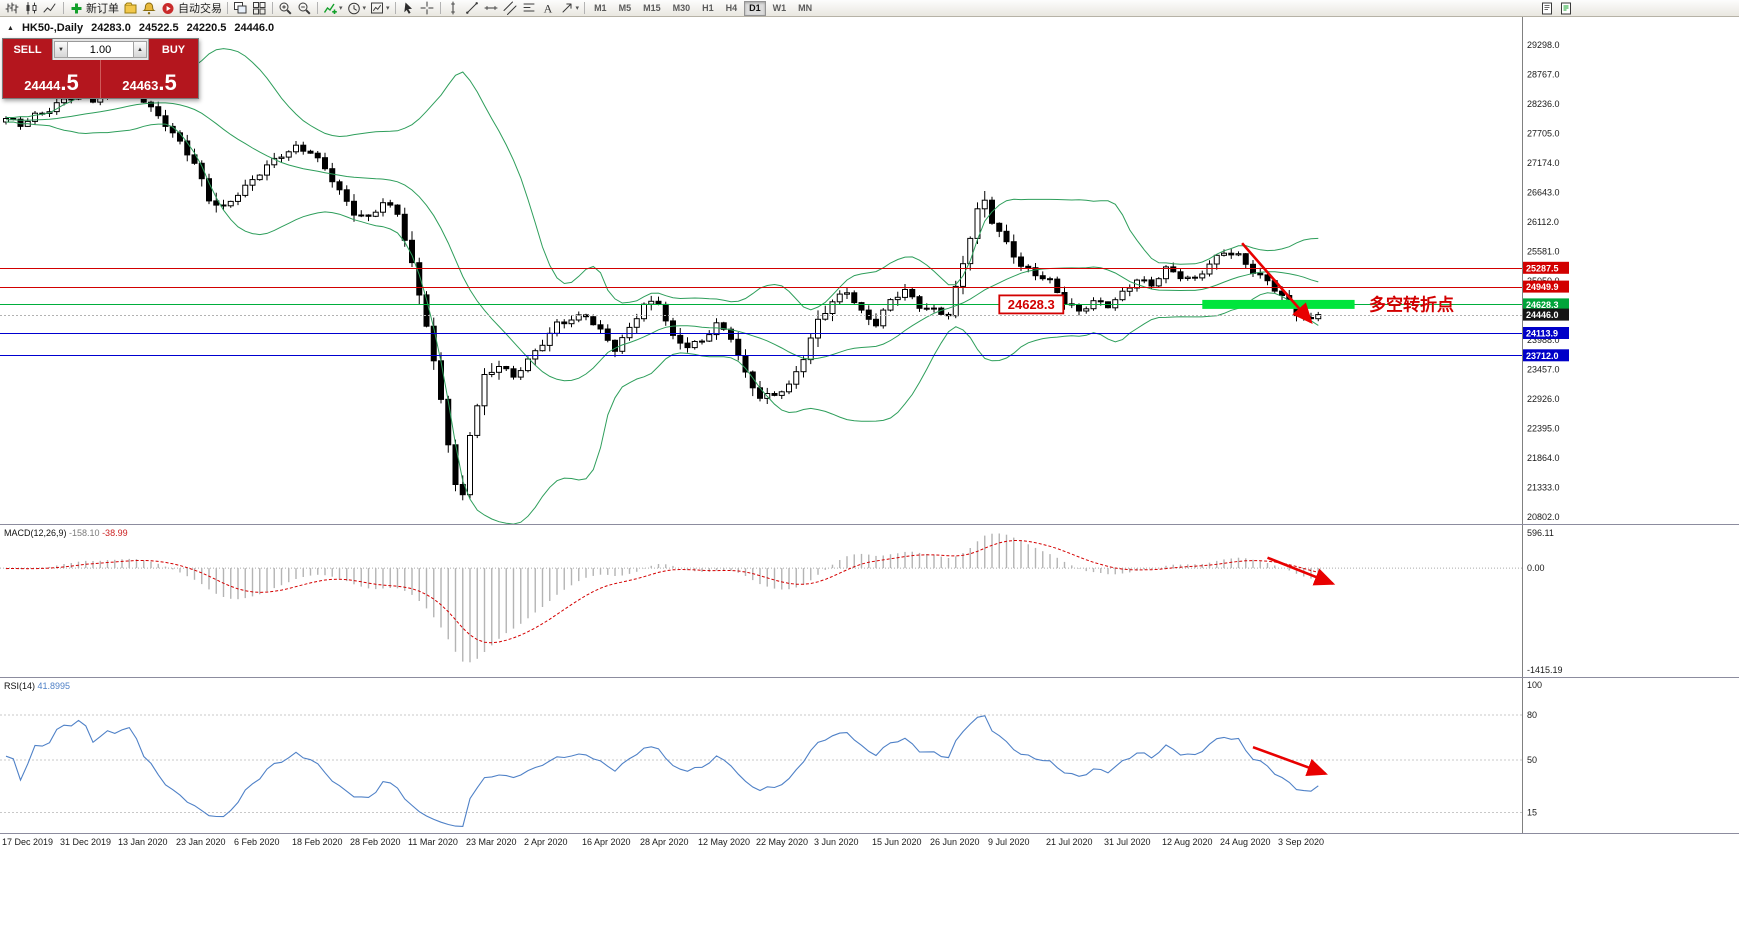  What do you see at coordinates (546, 842) in the screenshot?
I see `date-tick-label: 2 Apr 2020` at bounding box center [546, 842].